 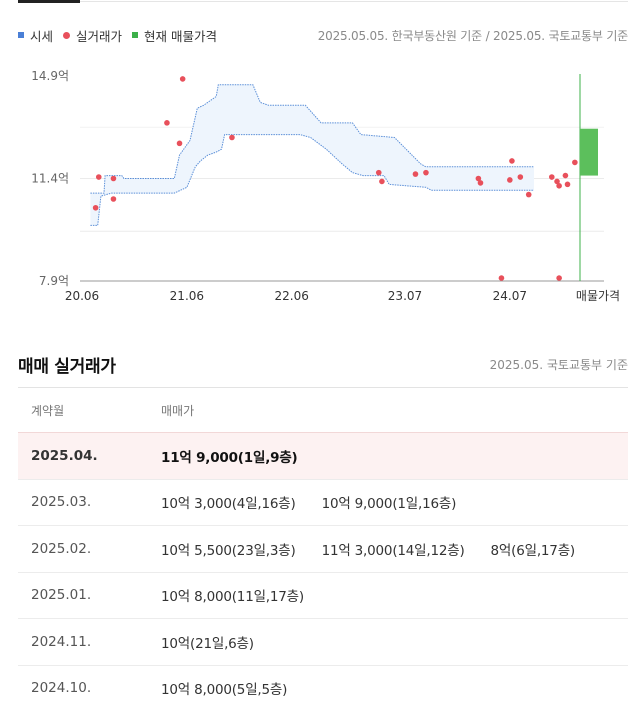 I want to click on section-title: 매매 실거래가, so click(x=67, y=367).